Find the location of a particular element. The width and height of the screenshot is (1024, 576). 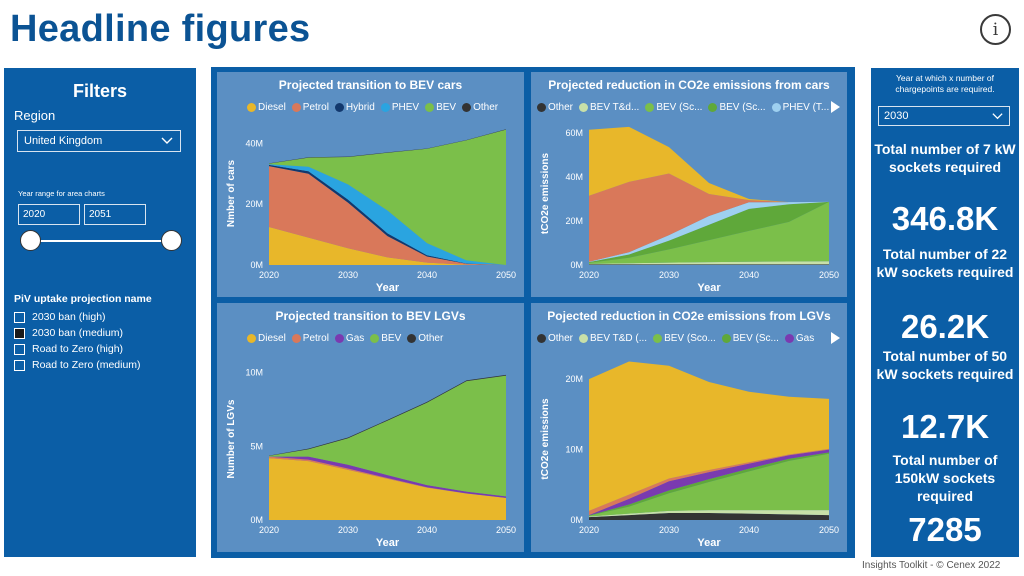

legend-item: Hybrid is located at coordinates (354, 107).